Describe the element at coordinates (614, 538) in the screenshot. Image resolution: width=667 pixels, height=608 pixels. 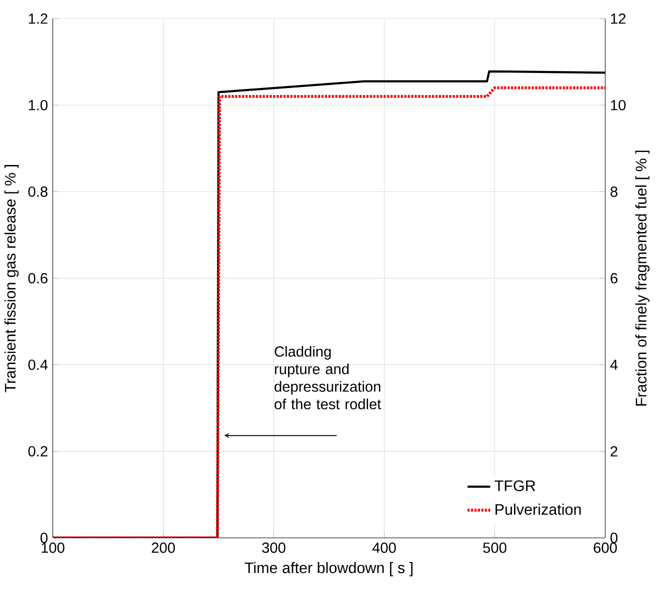
I see `y2-tick-label: 0` at that location.